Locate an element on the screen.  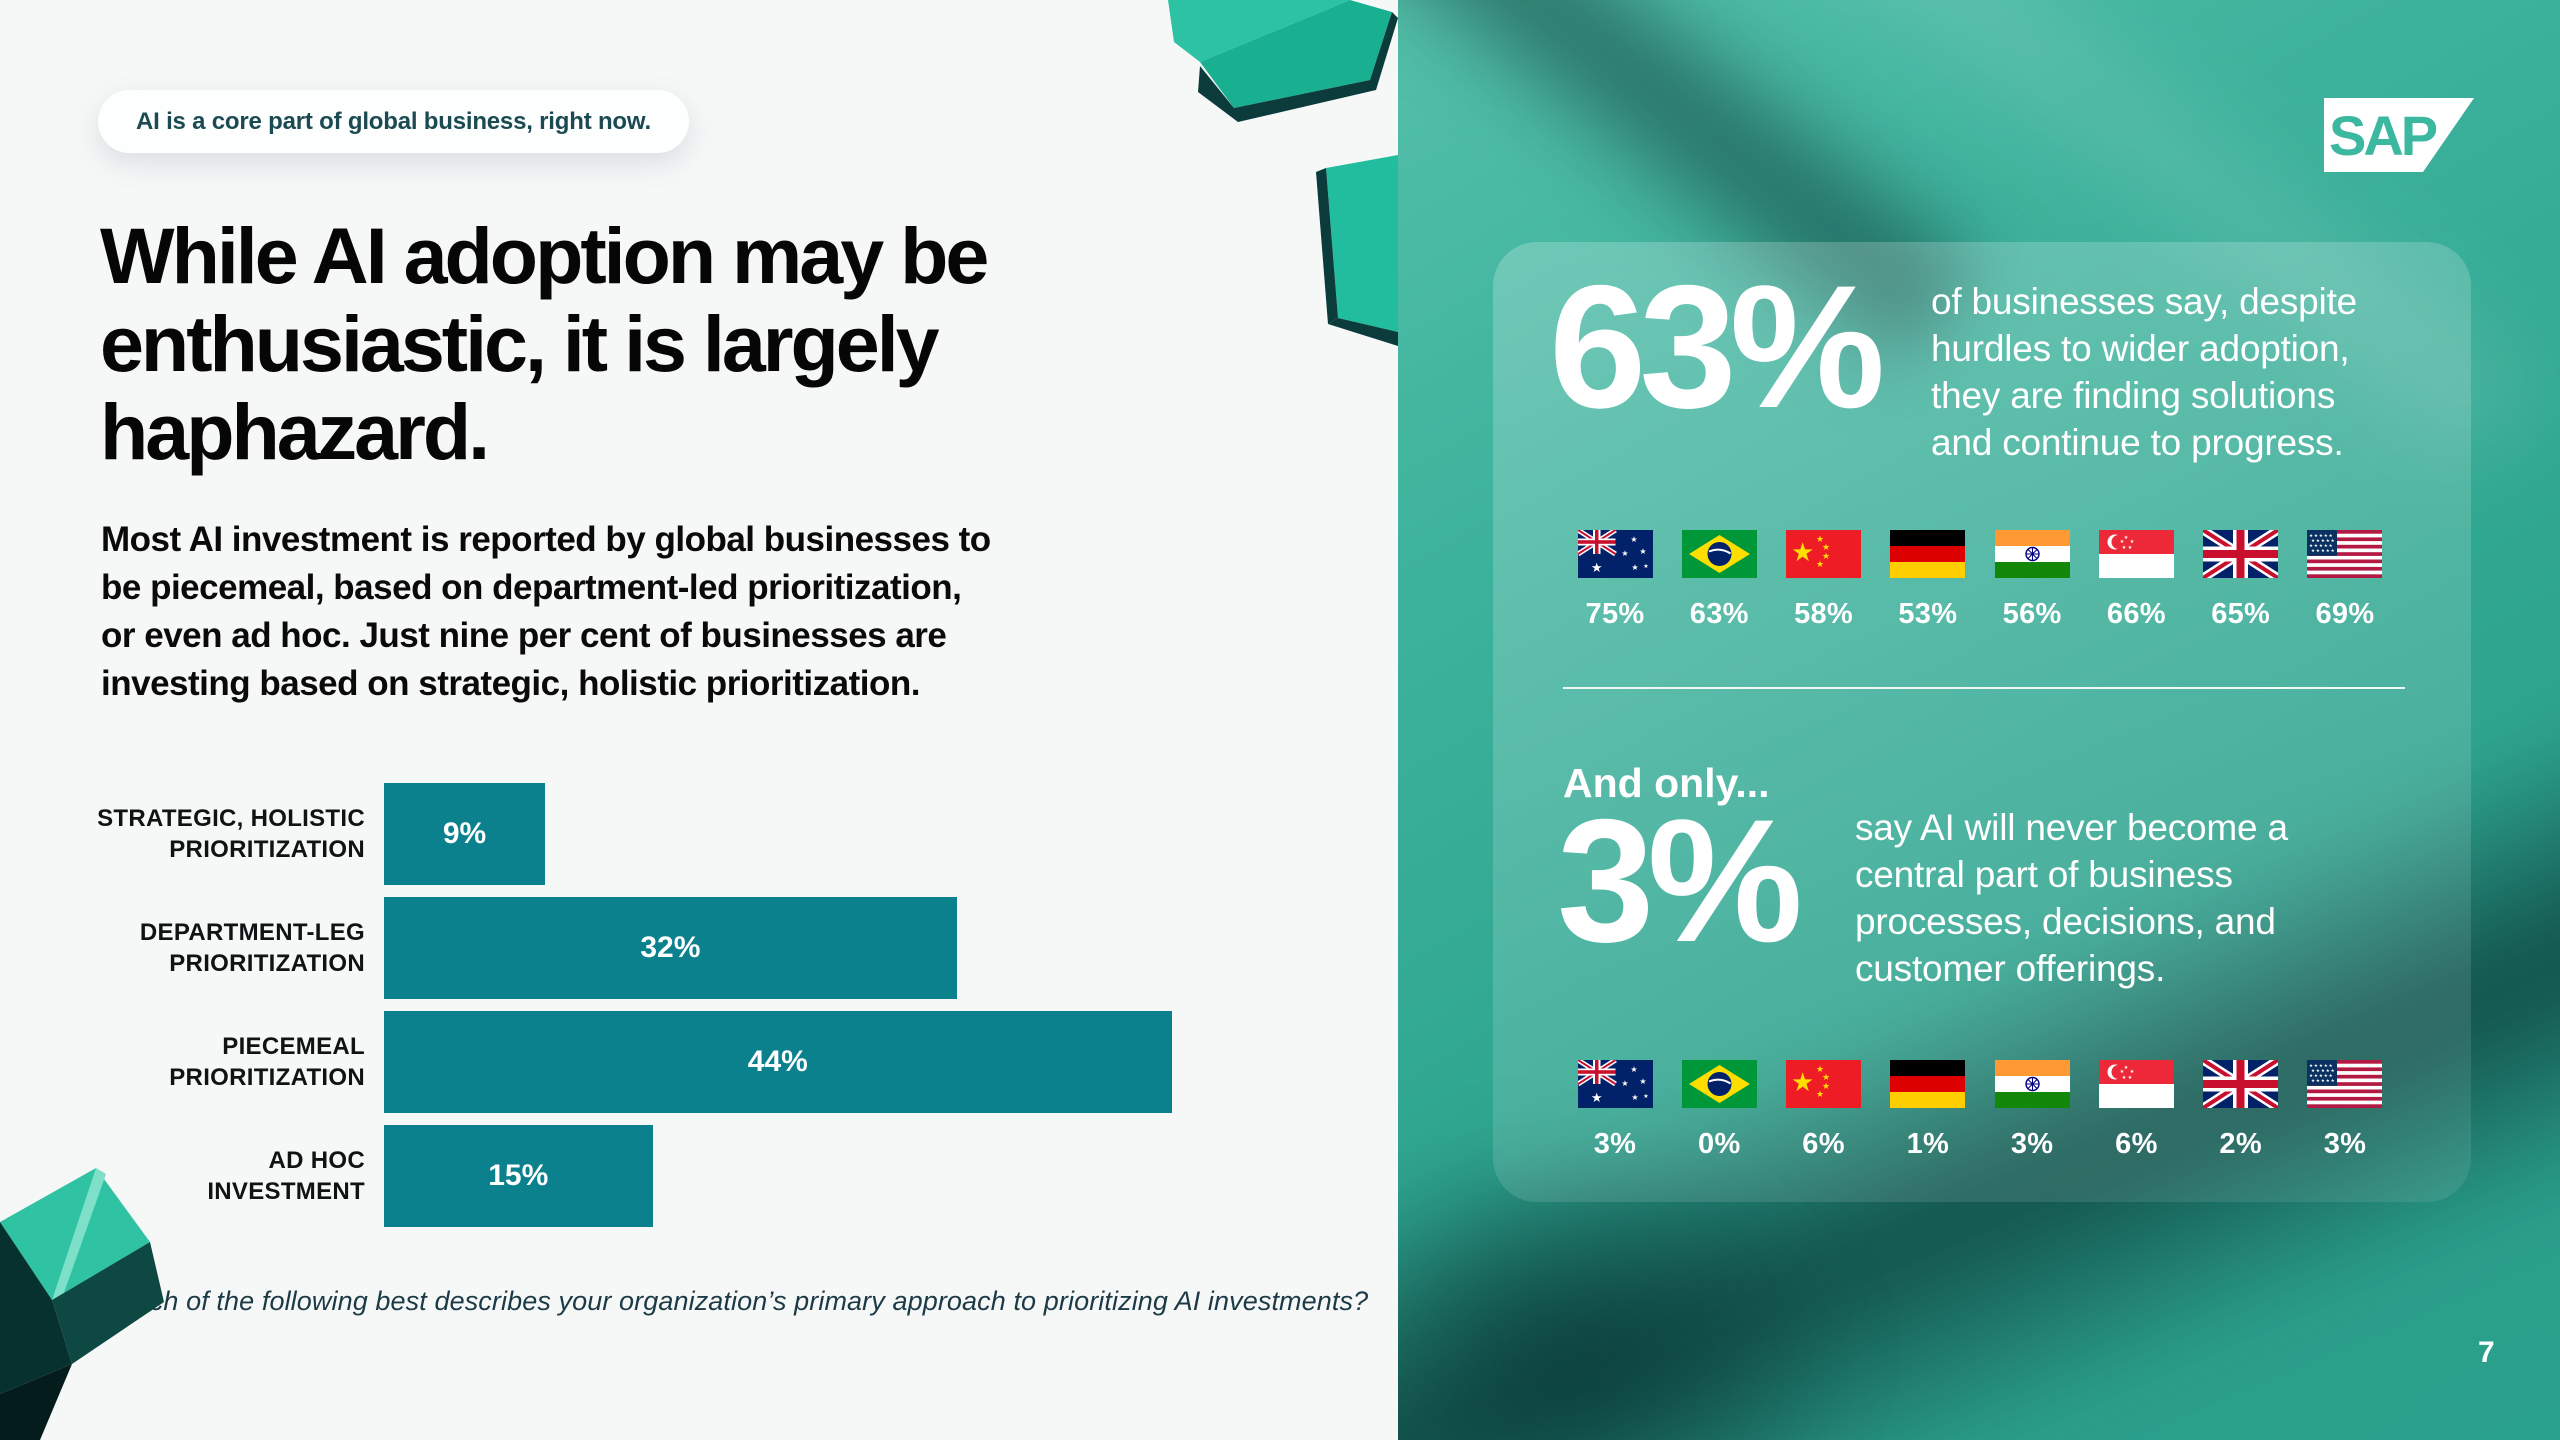
chart-category-label: DEPARTMENT-LEG PRIORITIZATION is located at coordinates (252, 948).